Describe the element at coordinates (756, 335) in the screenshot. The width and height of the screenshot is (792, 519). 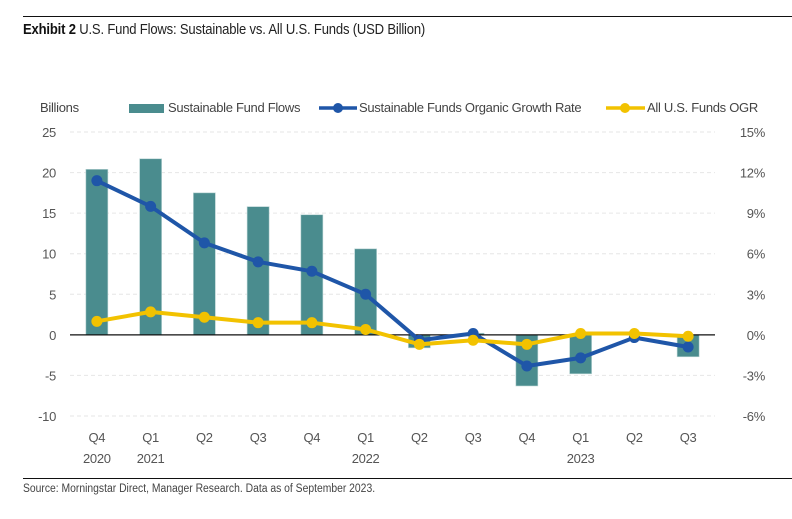
I see `right-tick-label: 0%` at that location.